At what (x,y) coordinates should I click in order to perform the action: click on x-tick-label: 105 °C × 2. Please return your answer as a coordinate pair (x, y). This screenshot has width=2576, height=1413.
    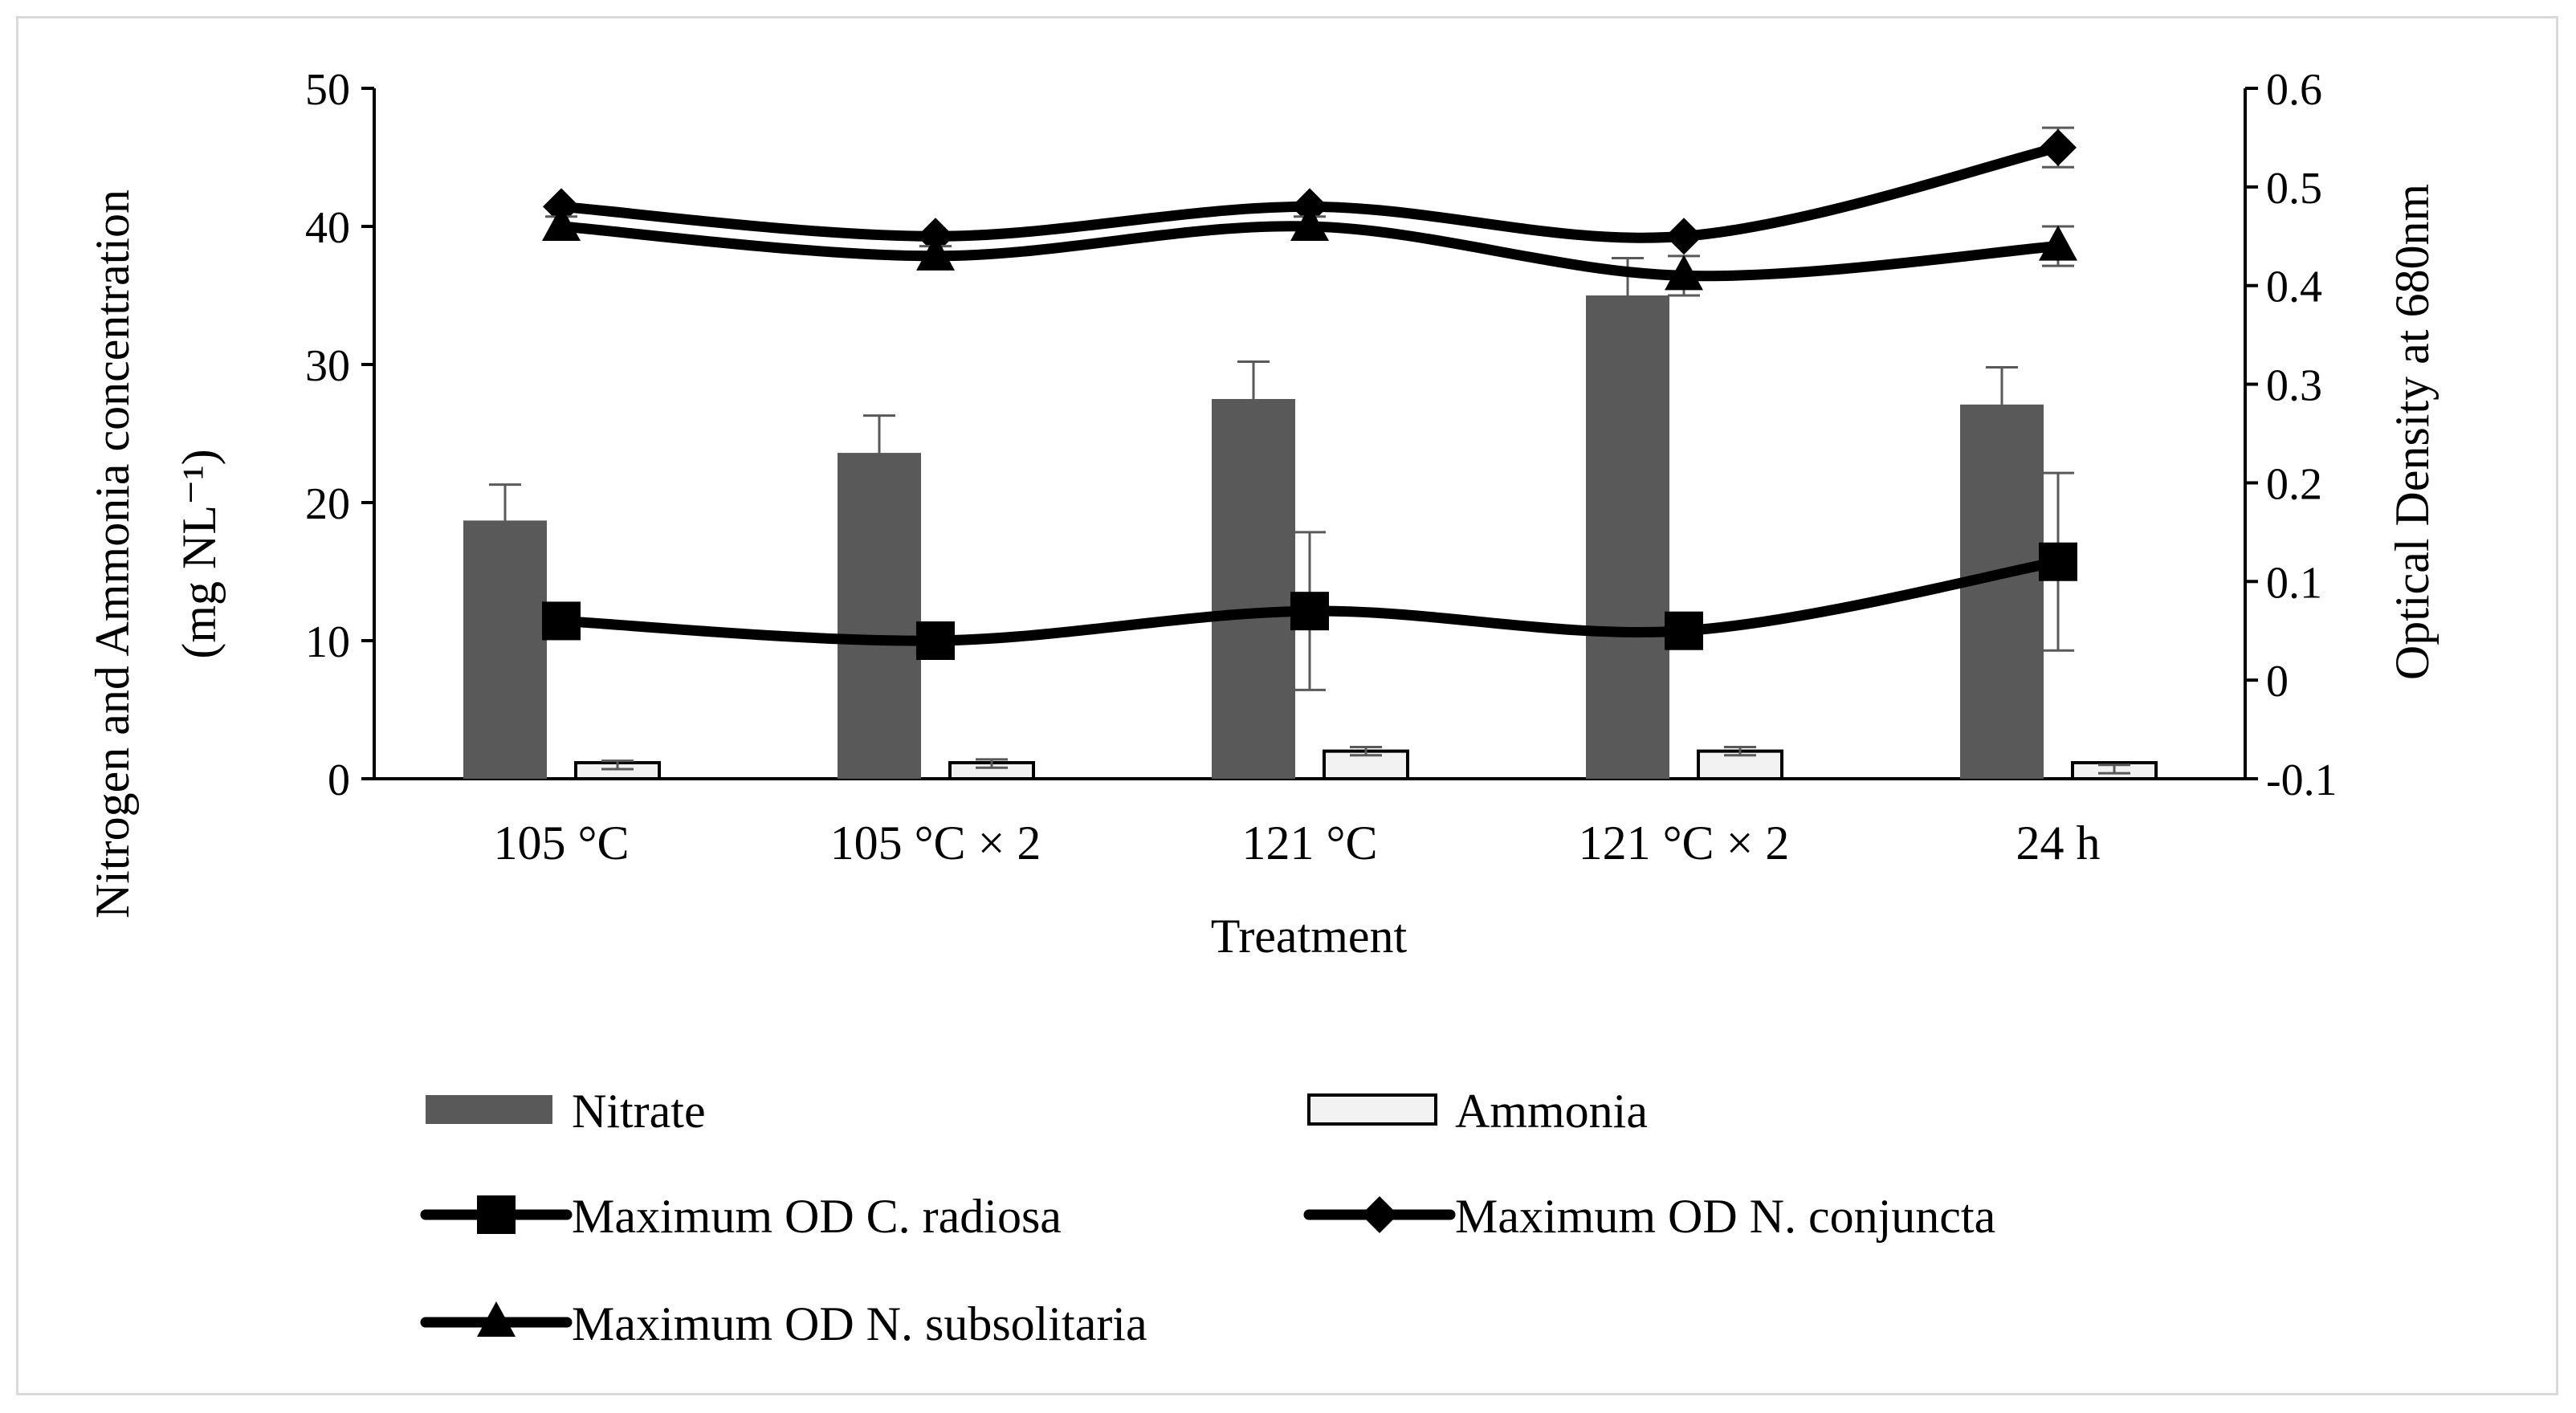
    Looking at the image, I should click on (935, 843).